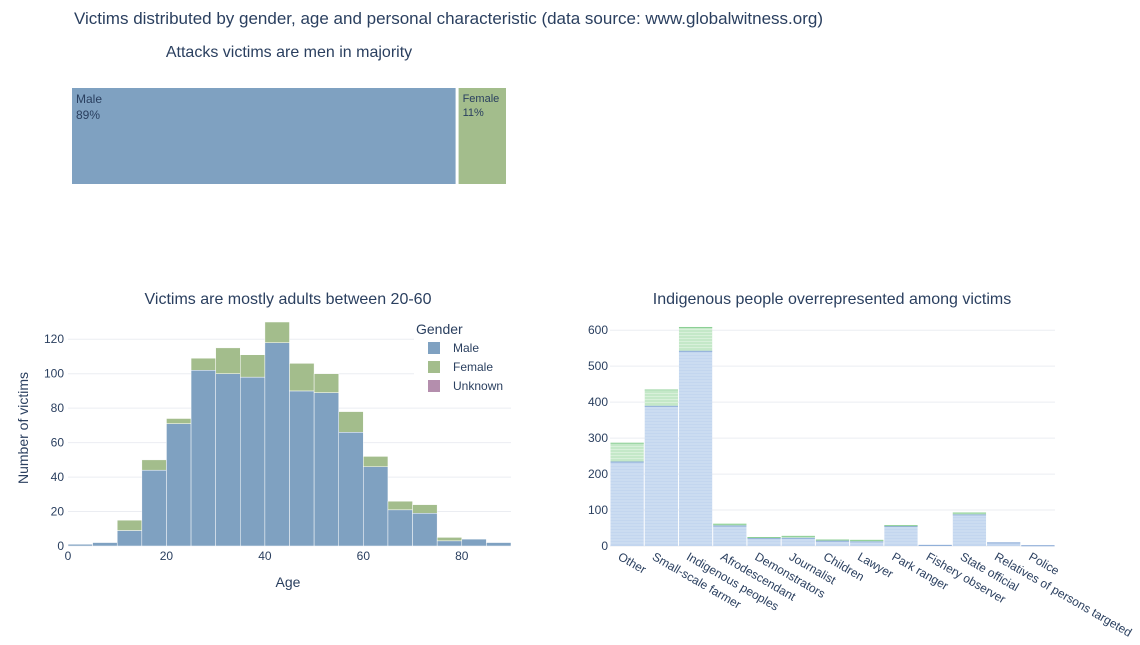 The height and width of the screenshot is (645, 1140). What do you see at coordinates (473, 367) in the screenshot?
I see `legend-label-female: Female` at bounding box center [473, 367].